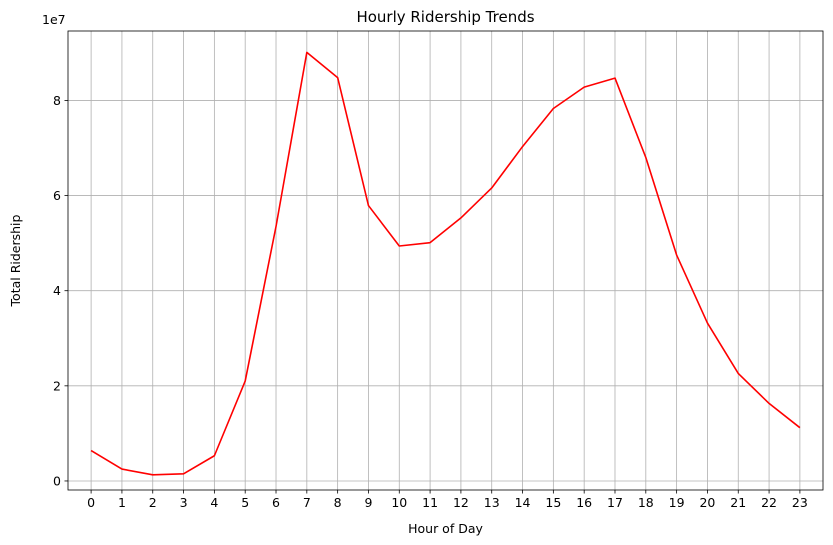 The image size is (833, 545). Describe the element at coordinates (57, 385) in the screenshot. I see `y-tick-label: 2` at that location.